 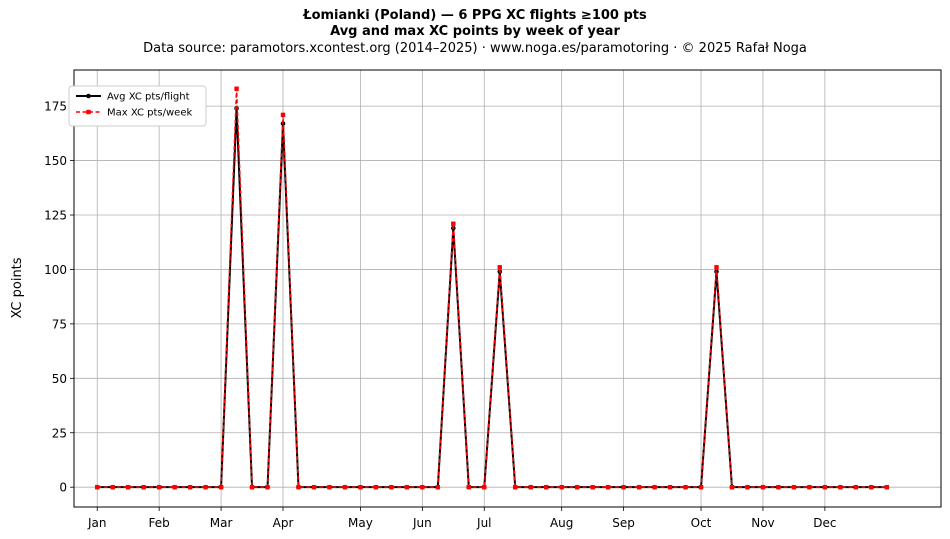 What do you see at coordinates (283, 523) in the screenshot?
I see `x-tick-label-apr: Apr` at bounding box center [283, 523].